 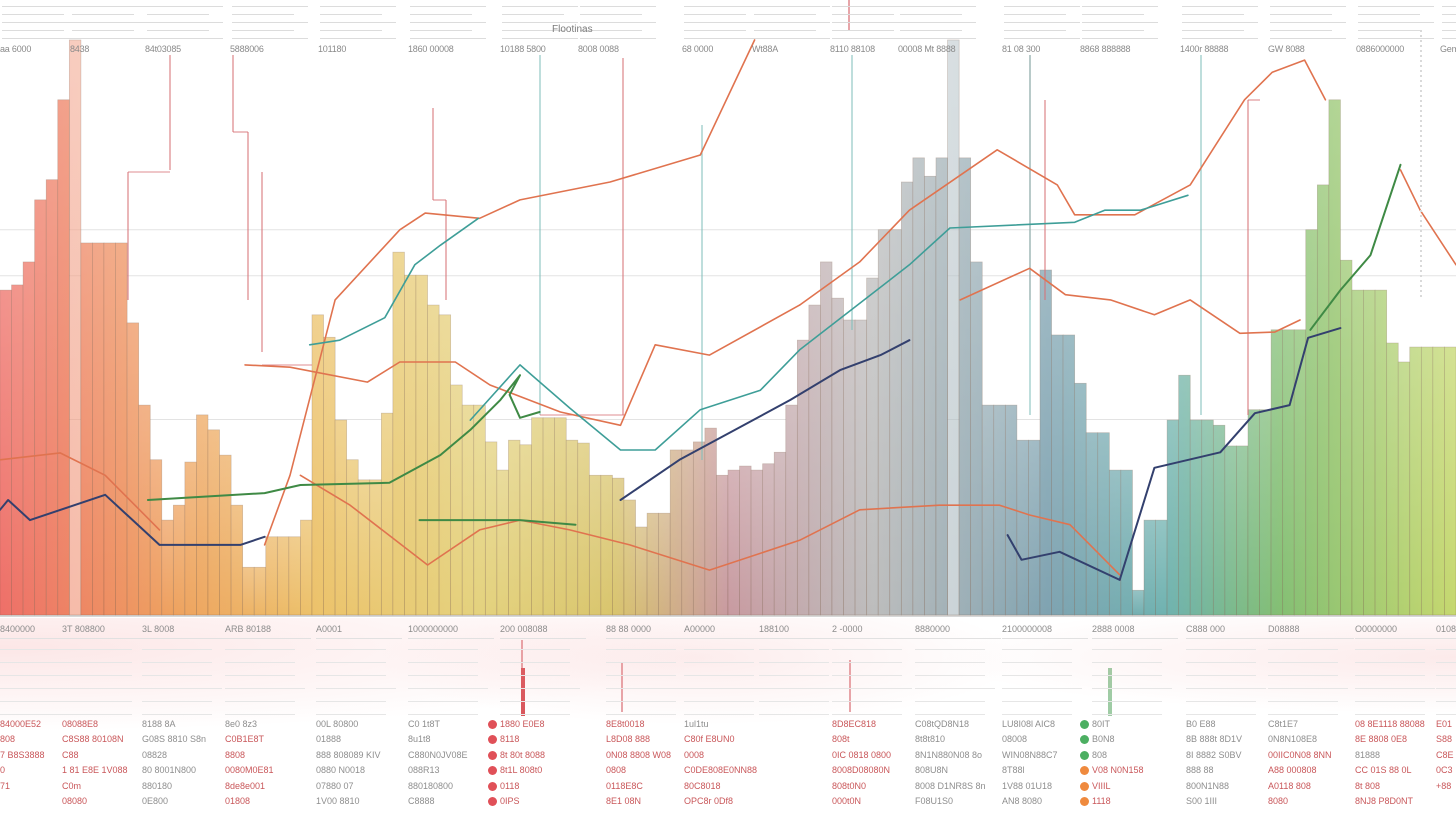 I want to click on legend-row-text: 8008 D1NR8S 8n, so click(x=950, y=785).